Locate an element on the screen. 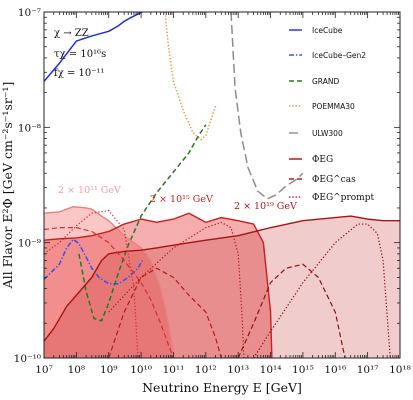 The height and width of the screenshot is (400, 413). x-tick-label: 10¹¹ is located at coordinates (174, 370).